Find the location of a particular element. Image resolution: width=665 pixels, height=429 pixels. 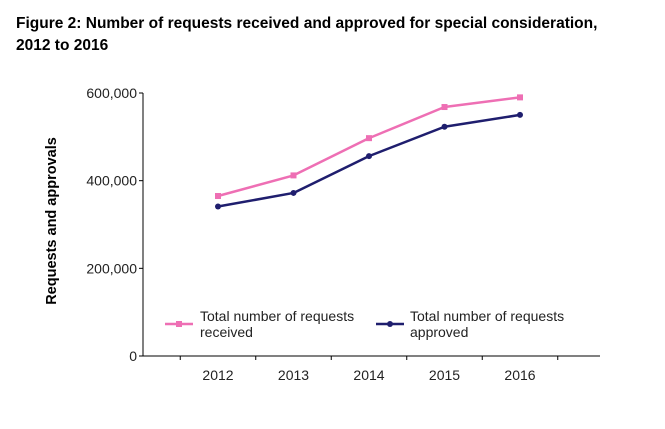

x-tick-label: 2014 is located at coordinates (368, 375).